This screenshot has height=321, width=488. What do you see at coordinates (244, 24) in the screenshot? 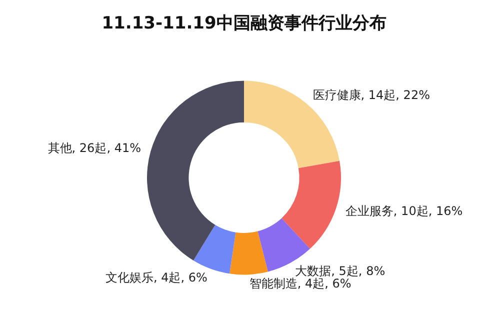
I see `chart-title: 11.13-11.19中国融资事件行业分布` at bounding box center [244, 24].